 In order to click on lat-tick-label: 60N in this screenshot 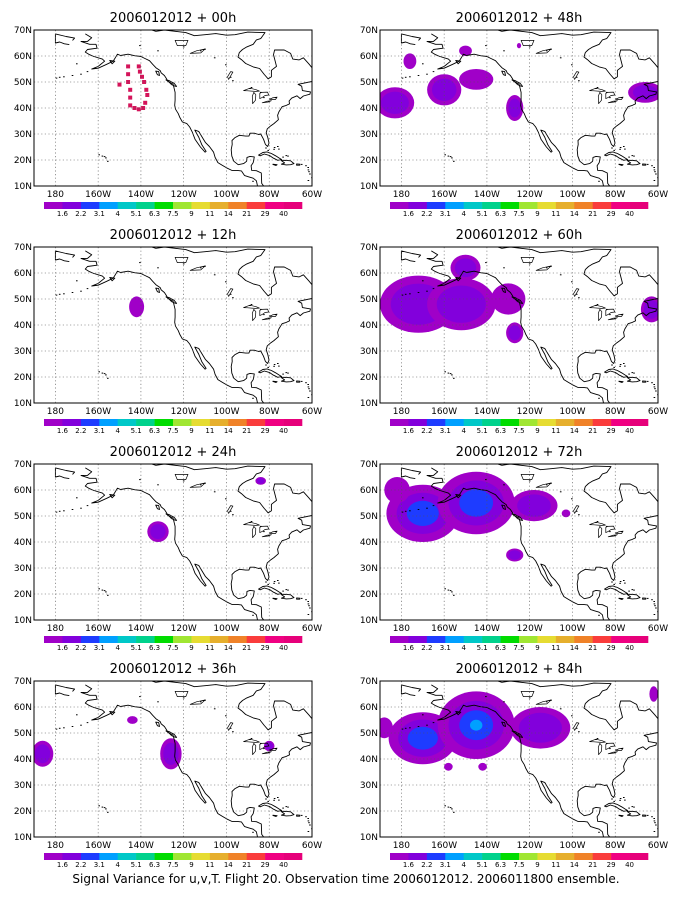, I will do `click(369, 708)`.